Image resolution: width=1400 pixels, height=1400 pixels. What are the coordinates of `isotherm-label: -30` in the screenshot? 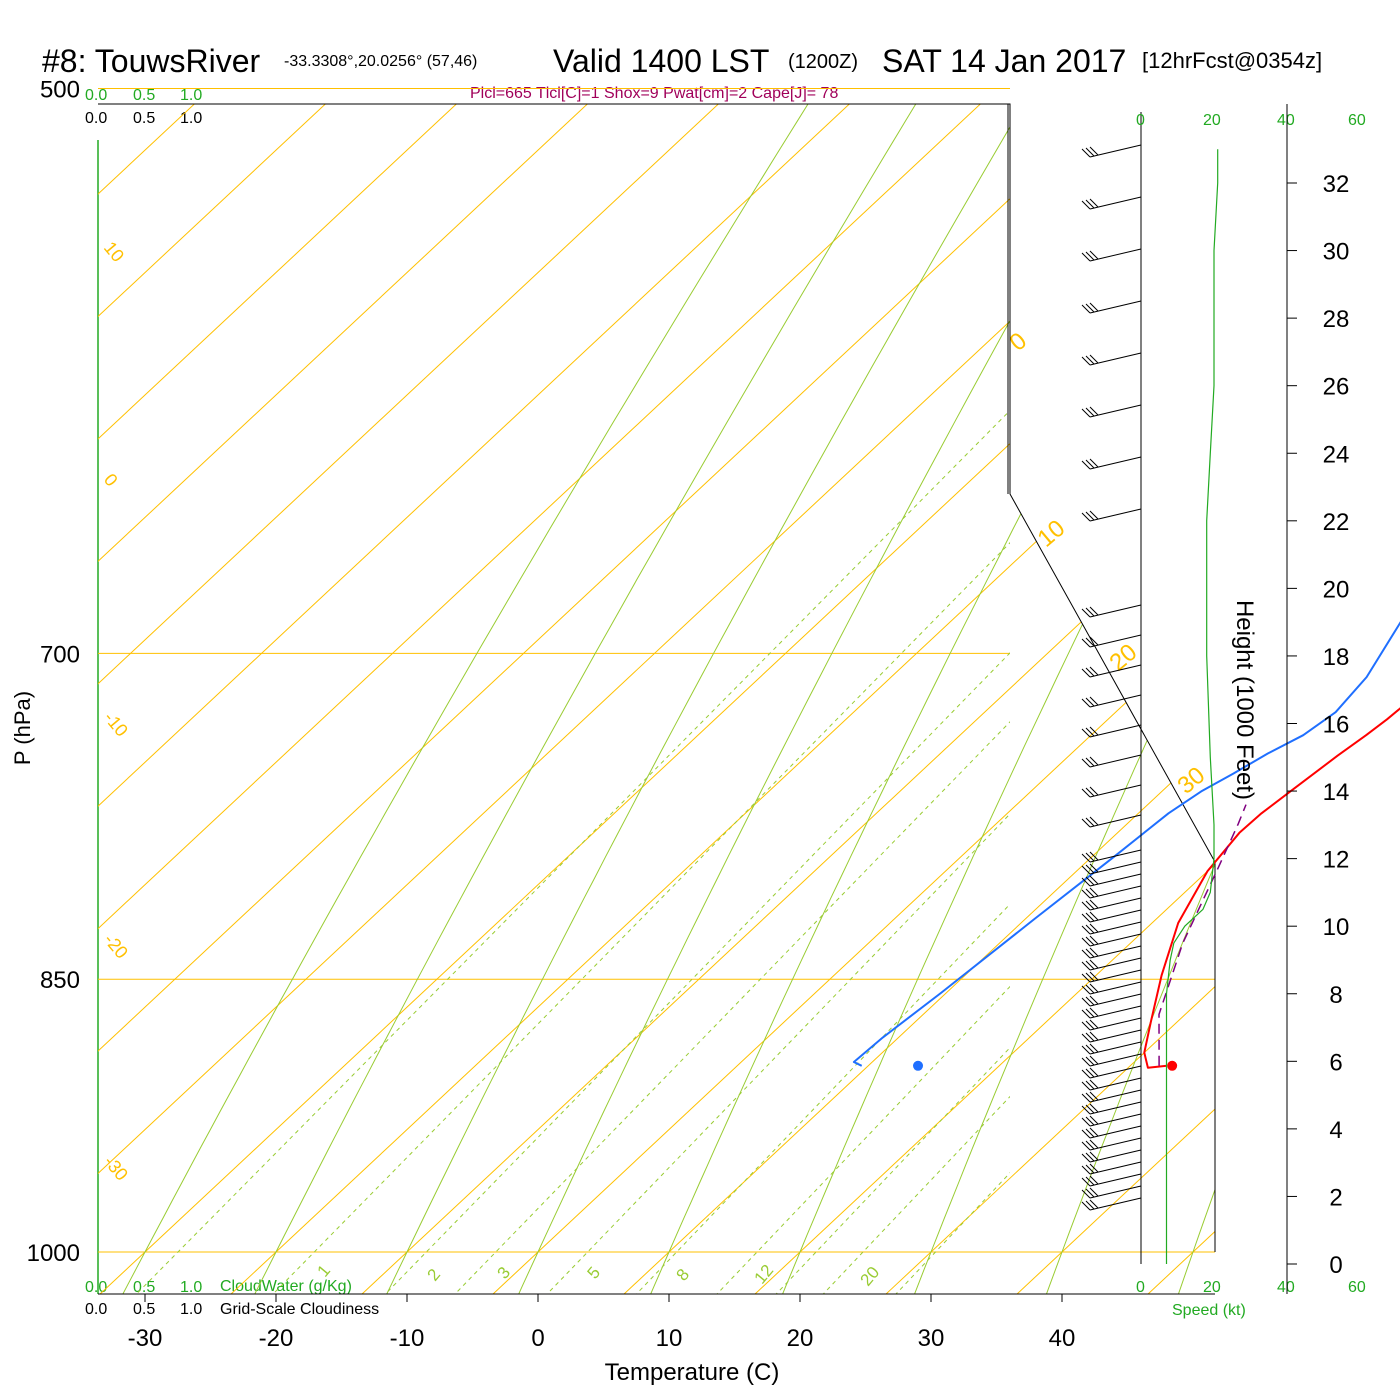 It's located at (116, 1168).